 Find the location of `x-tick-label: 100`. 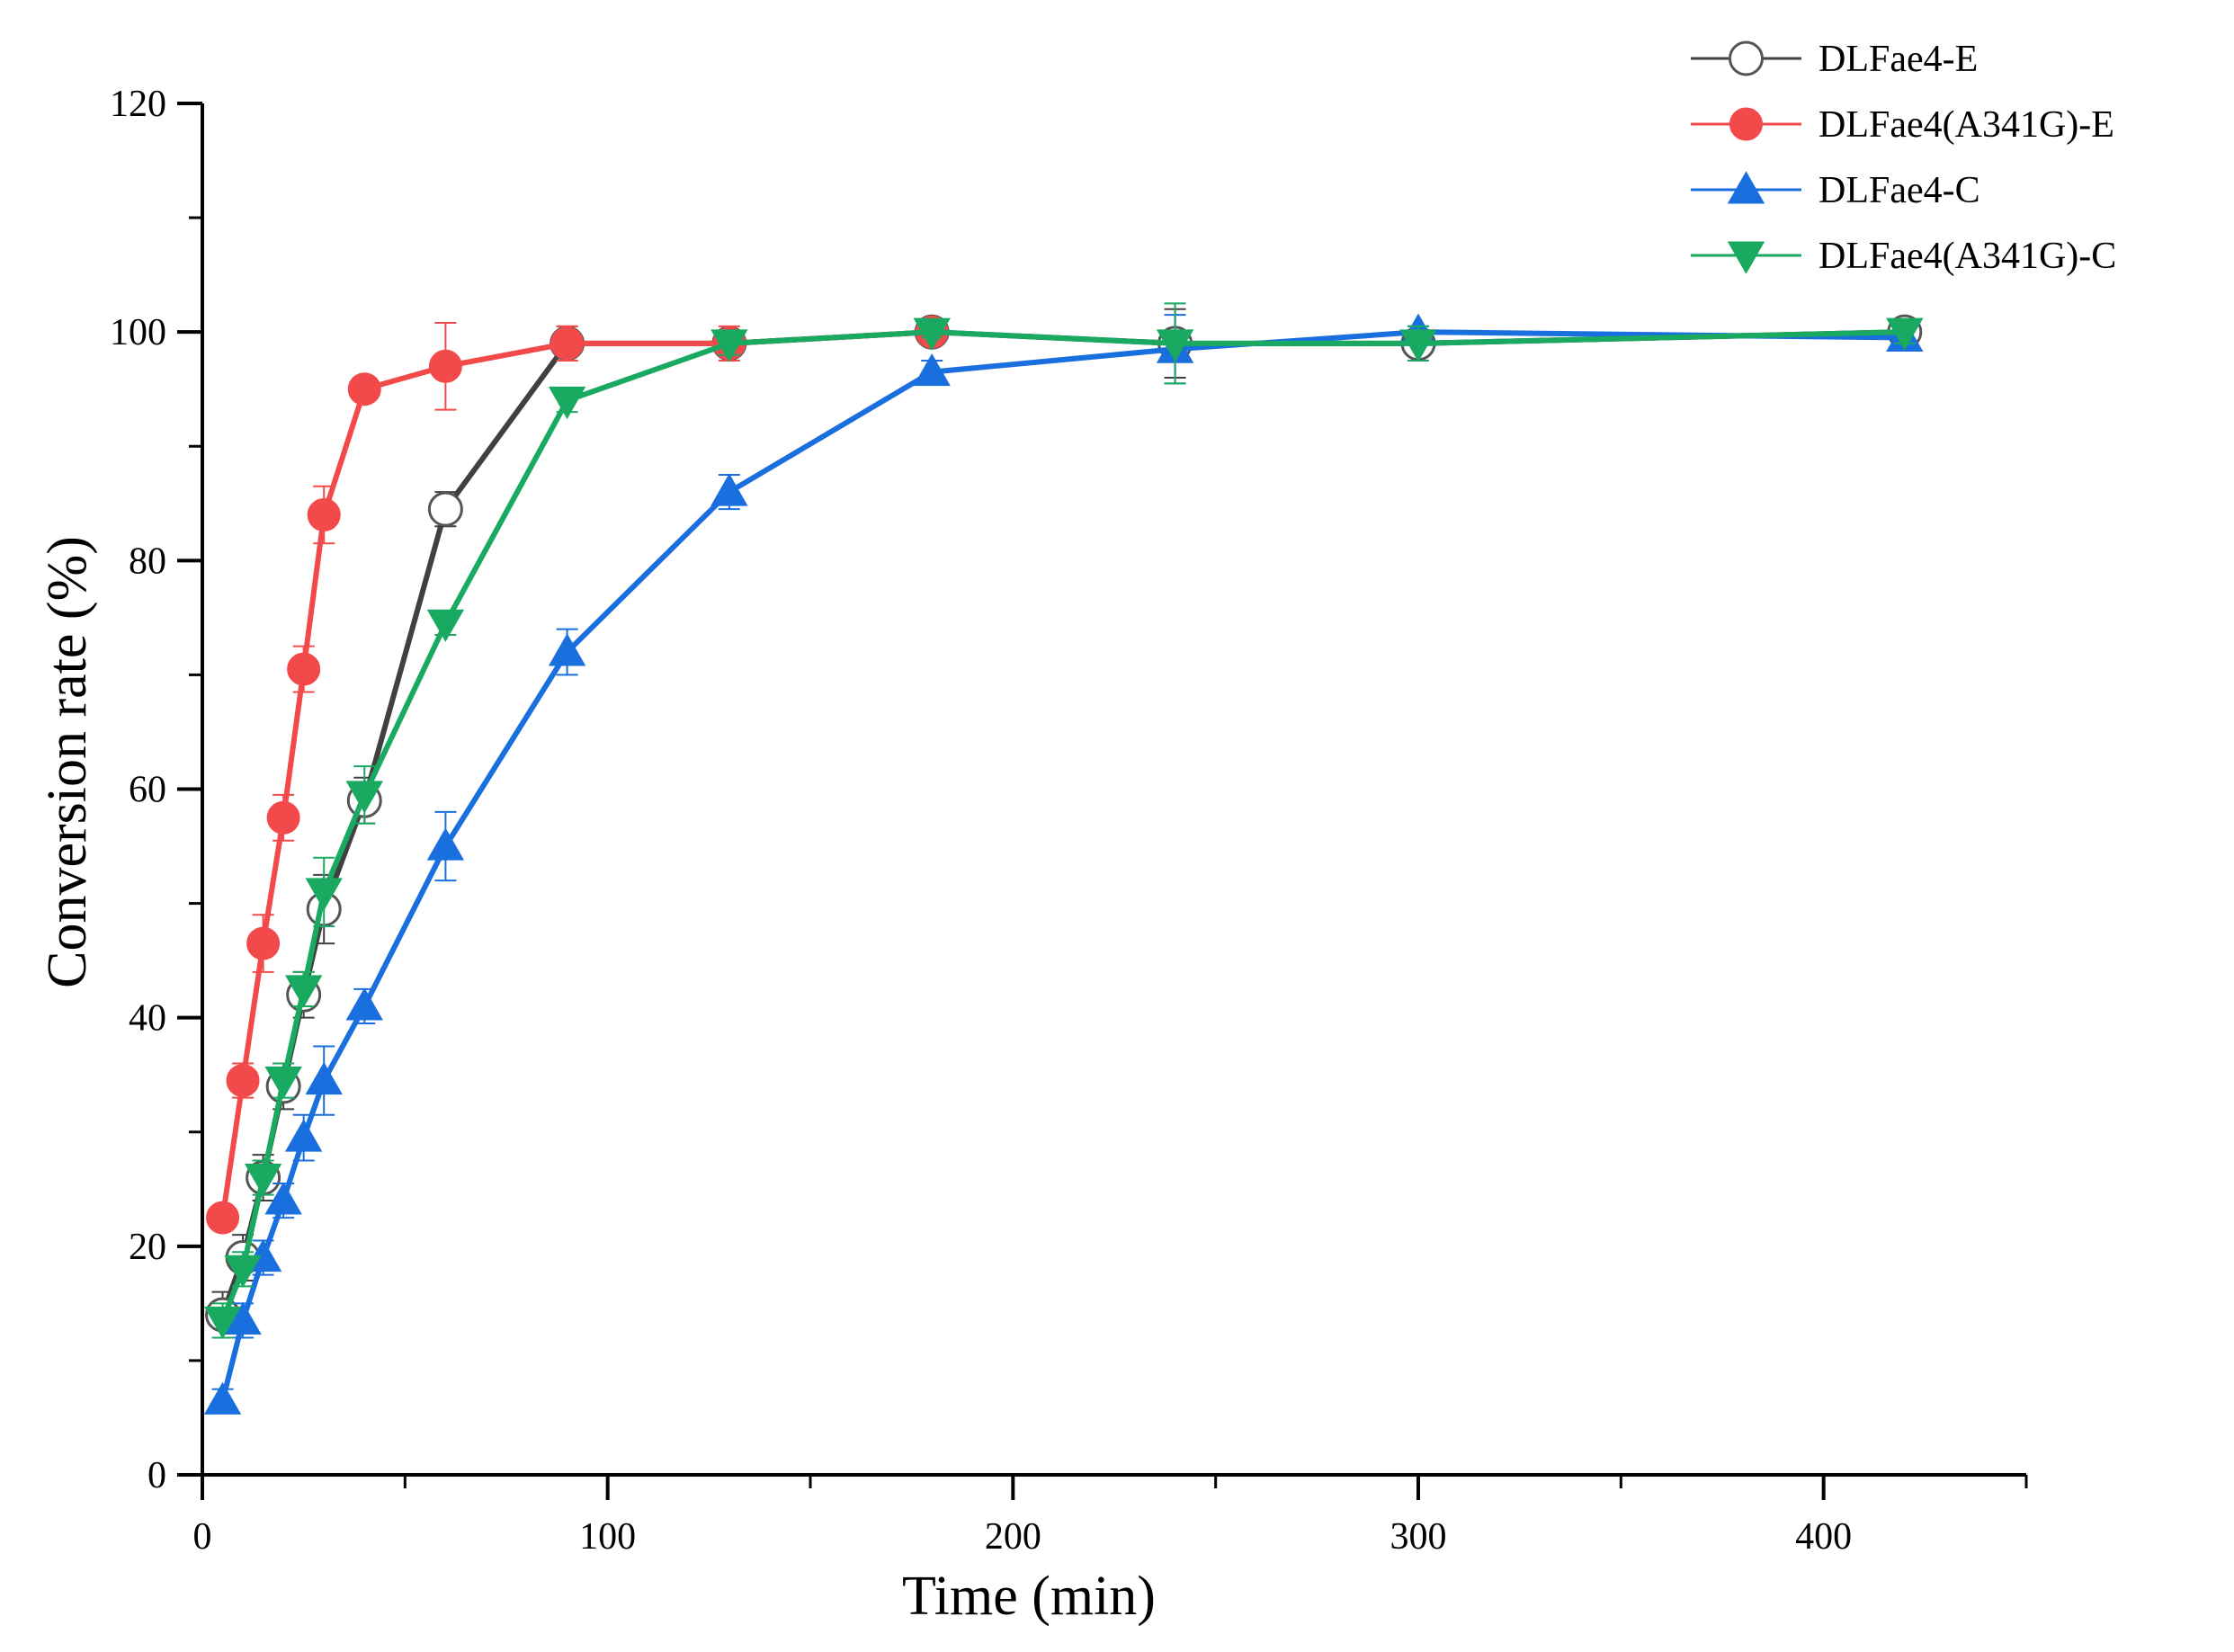

x-tick-label: 100 is located at coordinates (607, 1537).